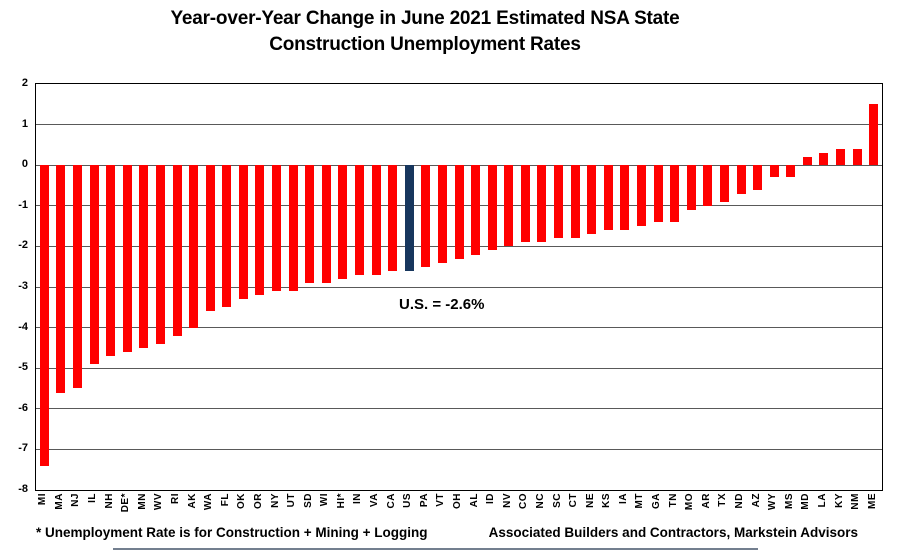 This screenshot has width=900, height=550. Describe the element at coordinates (574, 500) in the screenshot. I see `x-label-CT: CT` at that location.